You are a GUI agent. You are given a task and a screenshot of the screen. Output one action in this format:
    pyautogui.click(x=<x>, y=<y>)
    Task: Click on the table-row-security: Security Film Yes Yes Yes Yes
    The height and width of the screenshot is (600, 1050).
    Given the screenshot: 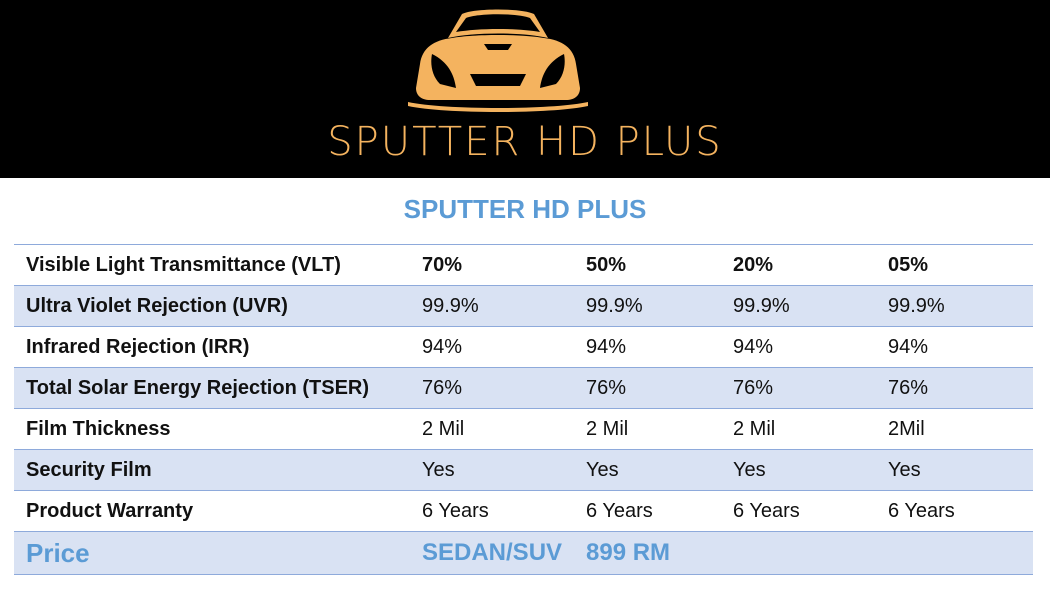 What is the action you would take?
    pyautogui.click(x=523, y=470)
    